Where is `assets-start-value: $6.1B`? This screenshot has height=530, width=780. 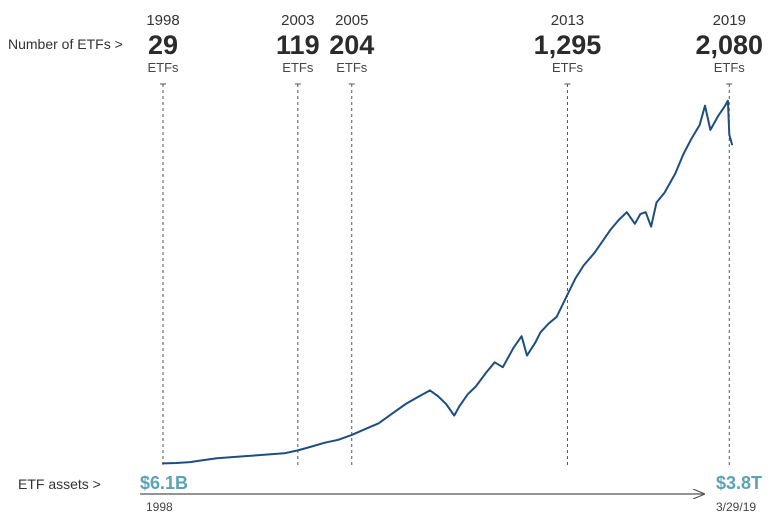
assets-start-value: $6.1B is located at coordinates (164, 483).